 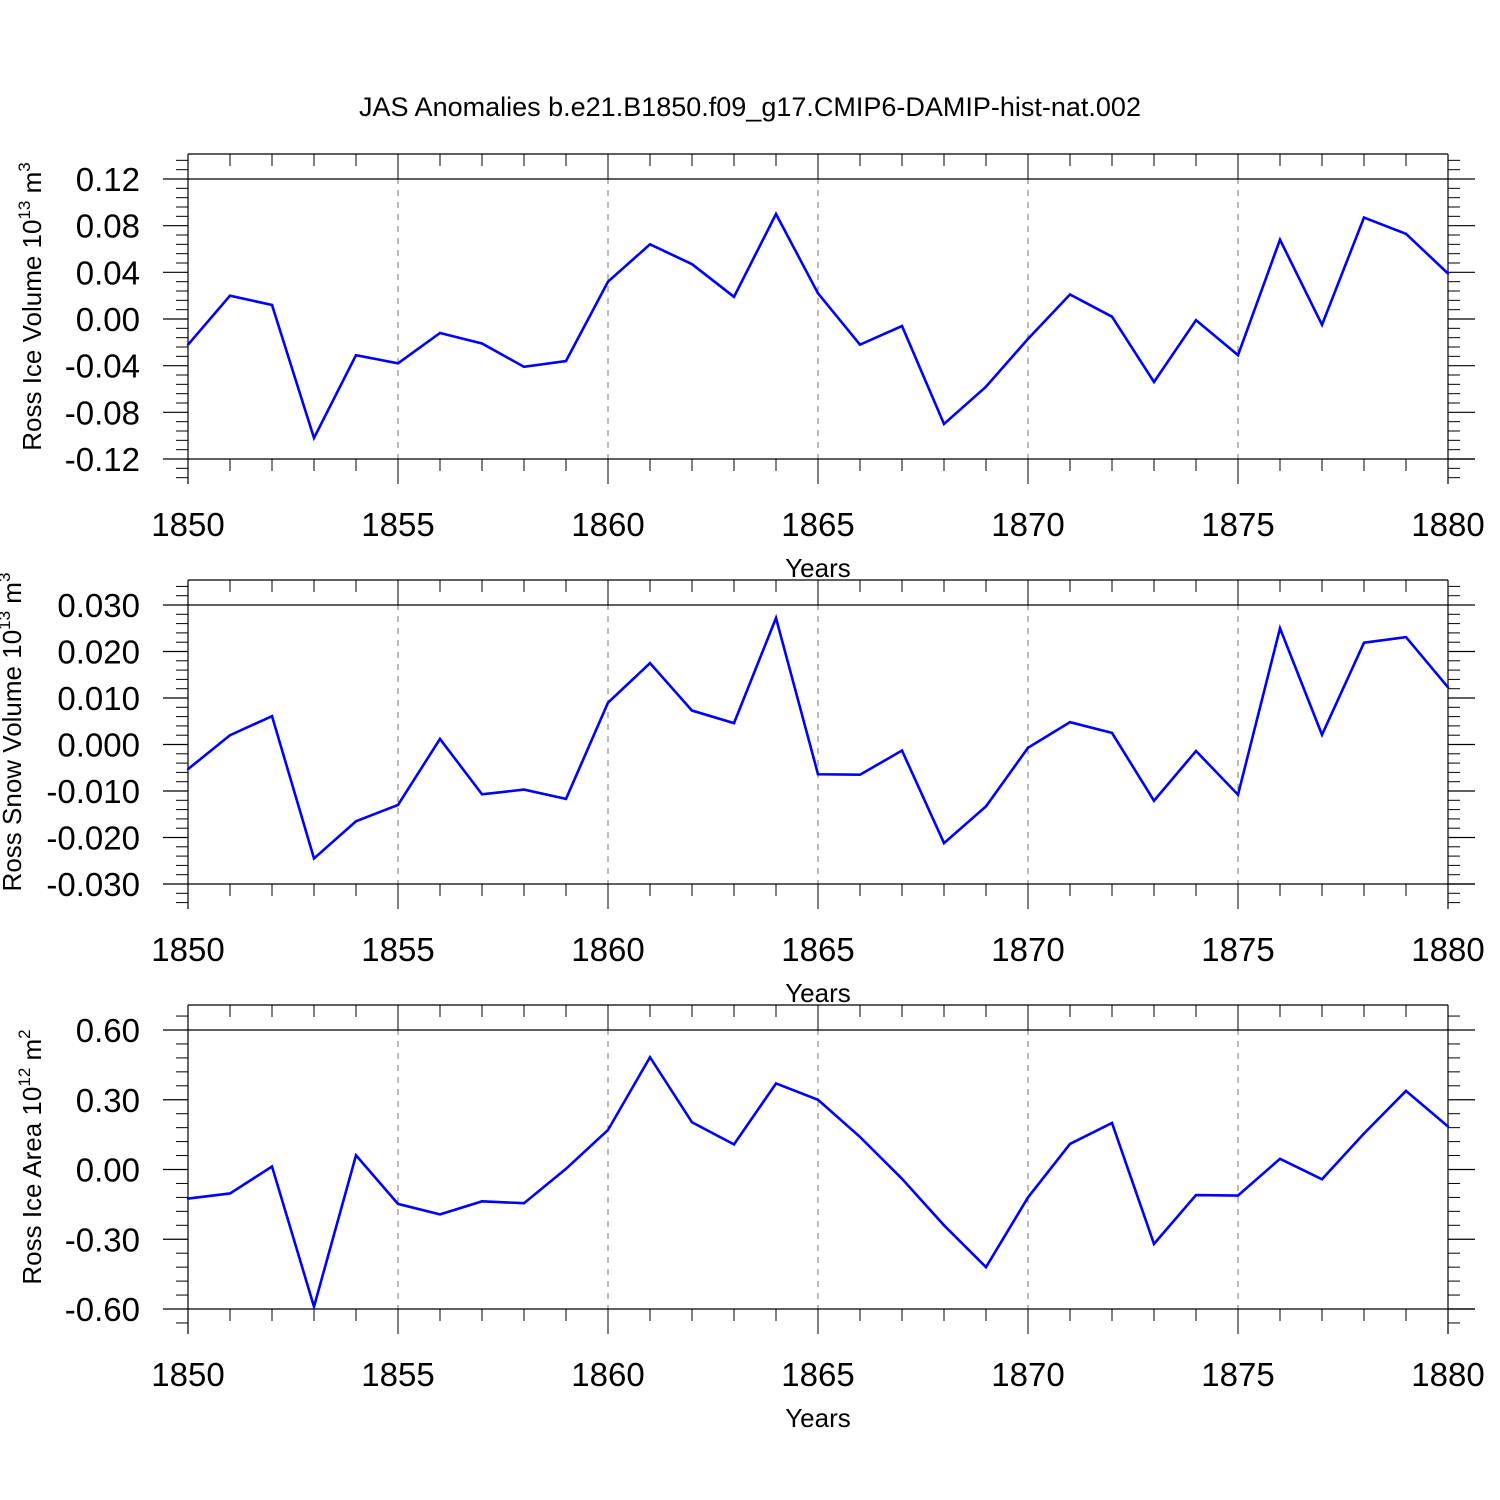 I want to click on y-axis-title-main: Ross Ice Area 10, so click(x=32, y=1186).